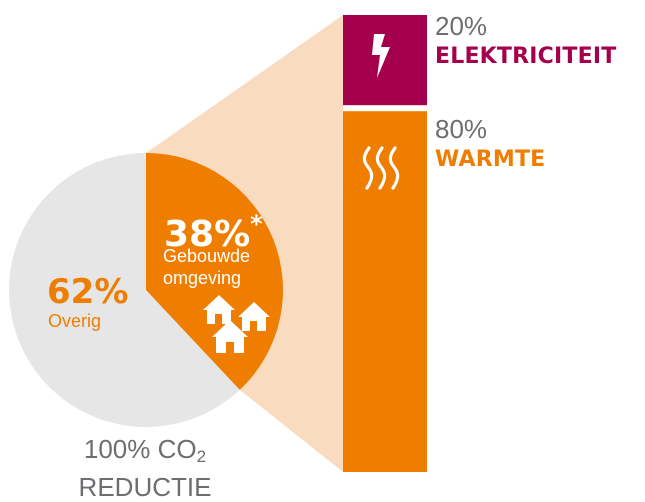 The height and width of the screenshot is (502, 645). Describe the element at coordinates (381, 168) in the screenshot. I see `heat-waves-icon` at that location.